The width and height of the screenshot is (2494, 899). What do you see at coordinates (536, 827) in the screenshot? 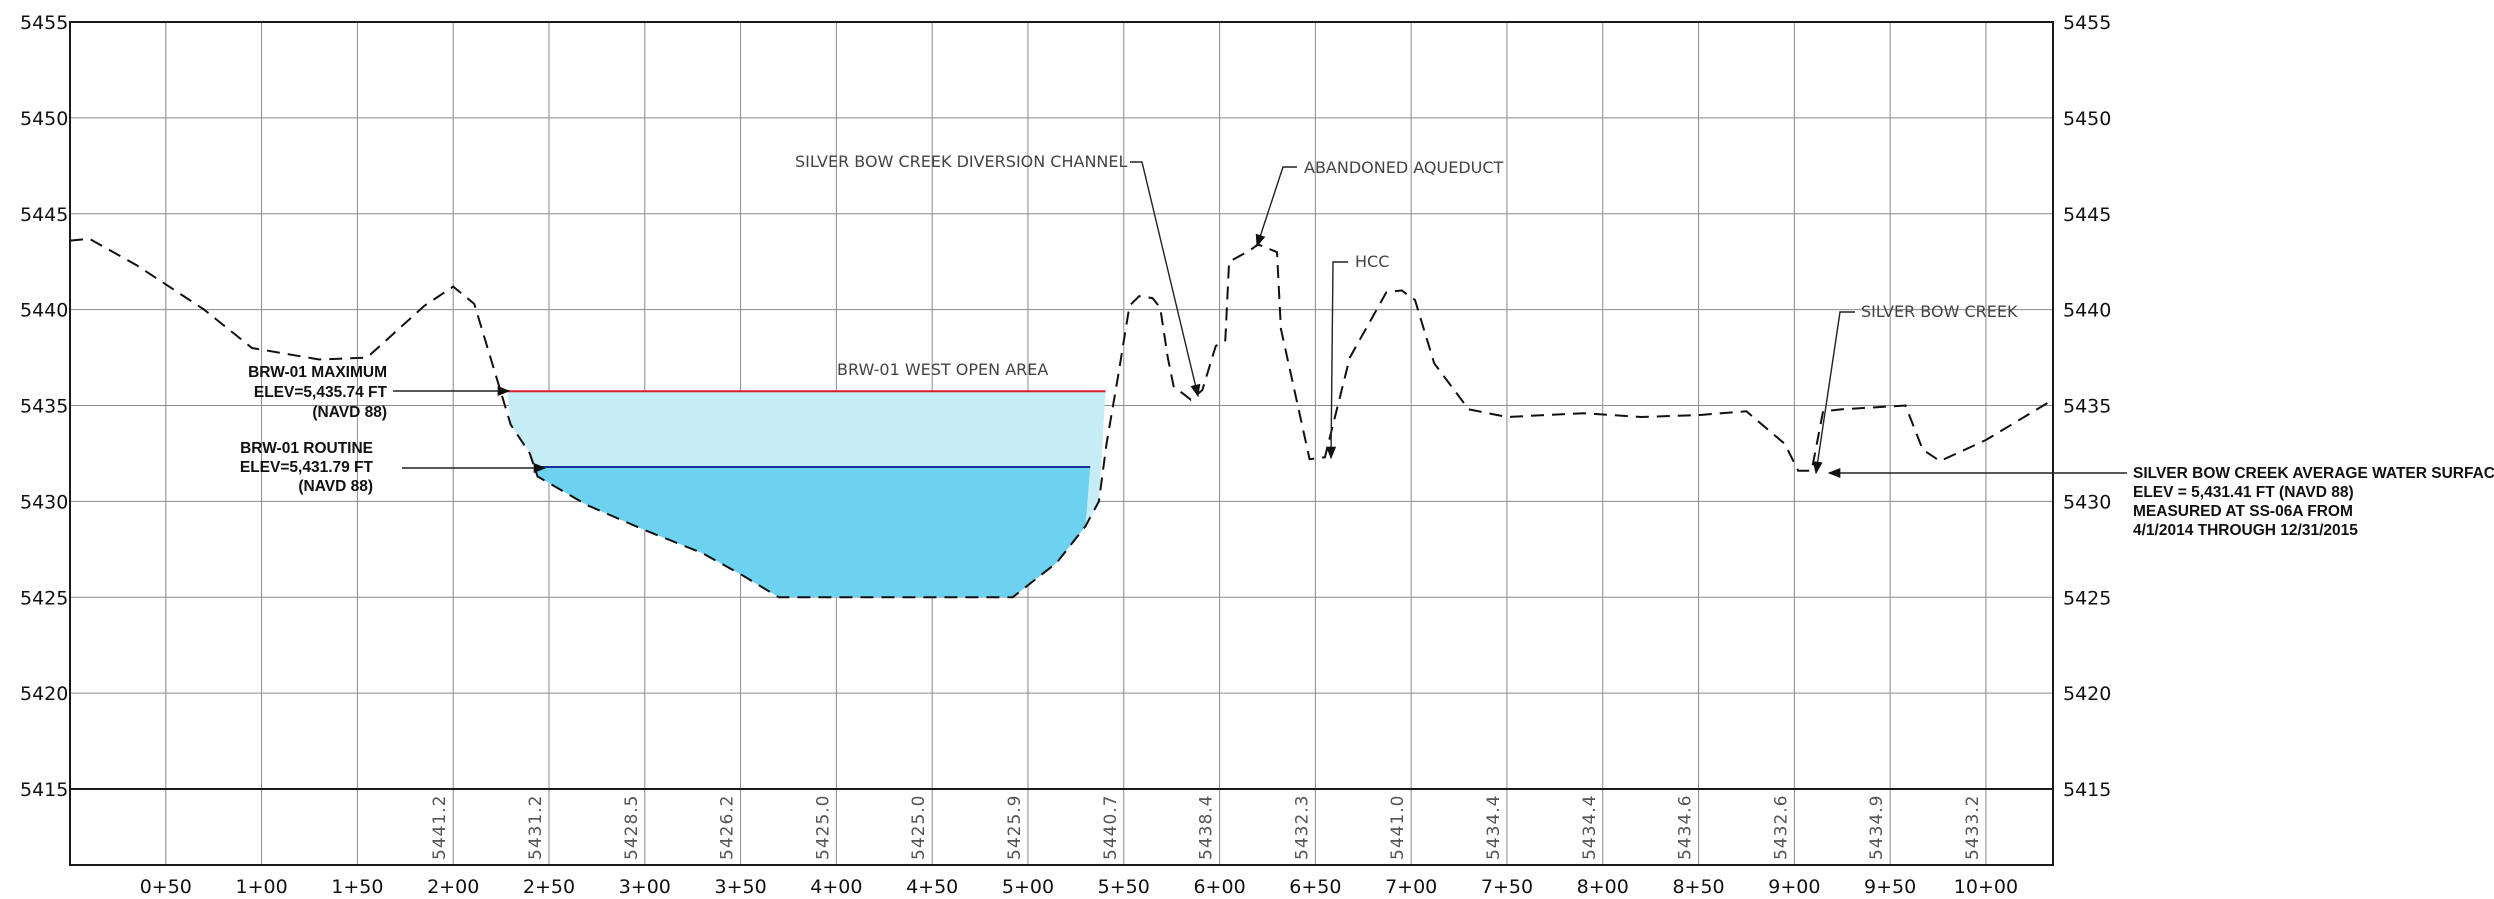
I see `ground-elev-1: 5431.2` at bounding box center [536, 827].